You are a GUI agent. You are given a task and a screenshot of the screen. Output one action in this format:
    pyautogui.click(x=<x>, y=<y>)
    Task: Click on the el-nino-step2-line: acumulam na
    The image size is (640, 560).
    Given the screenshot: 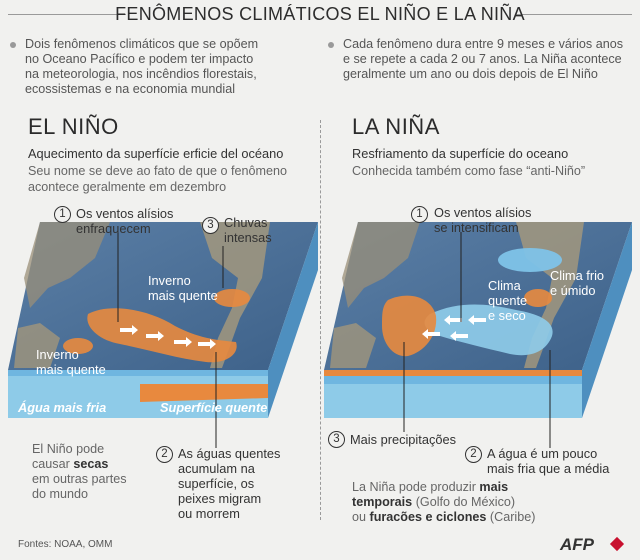 What is the action you would take?
    pyautogui.click(x=216, y=468)
    